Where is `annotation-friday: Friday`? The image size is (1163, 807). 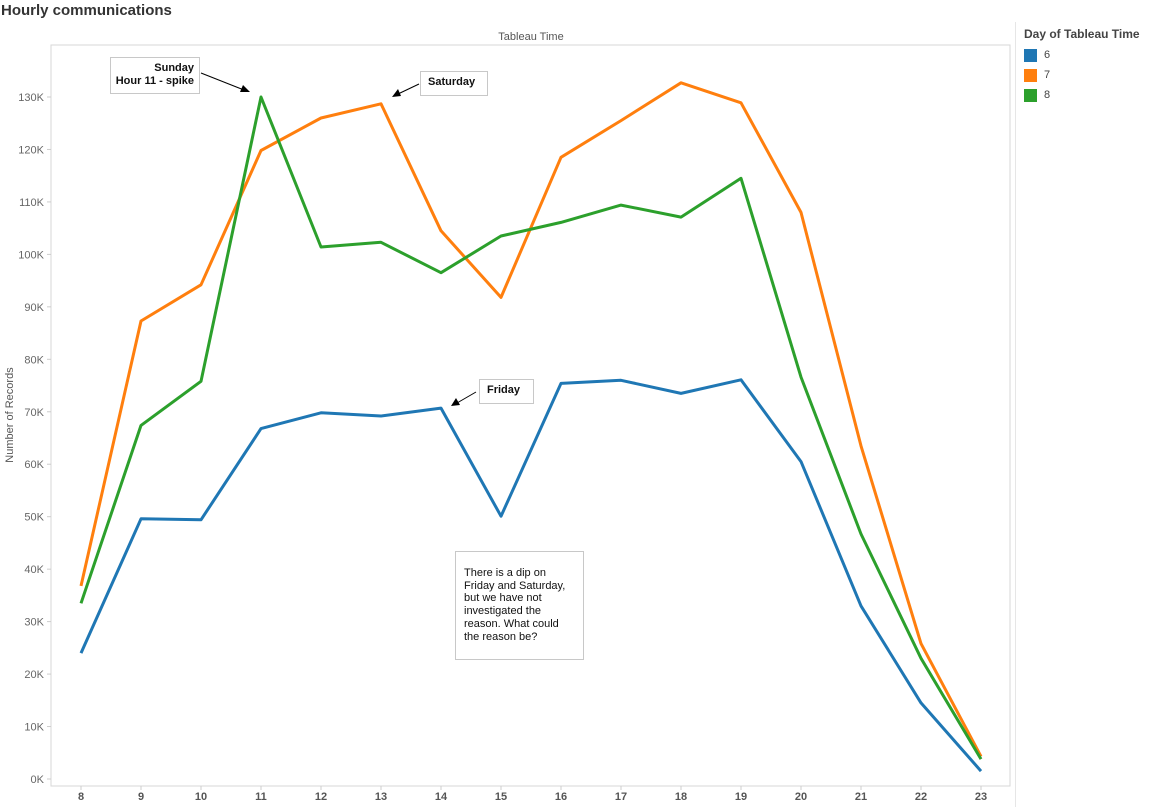
annotation-friday: Friday is located at coordinates (506, 391).